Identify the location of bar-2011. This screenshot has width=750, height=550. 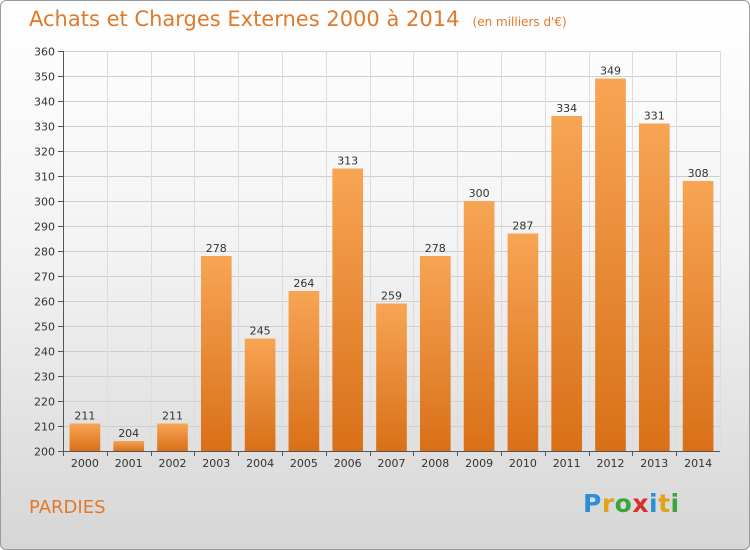
(567, 283).